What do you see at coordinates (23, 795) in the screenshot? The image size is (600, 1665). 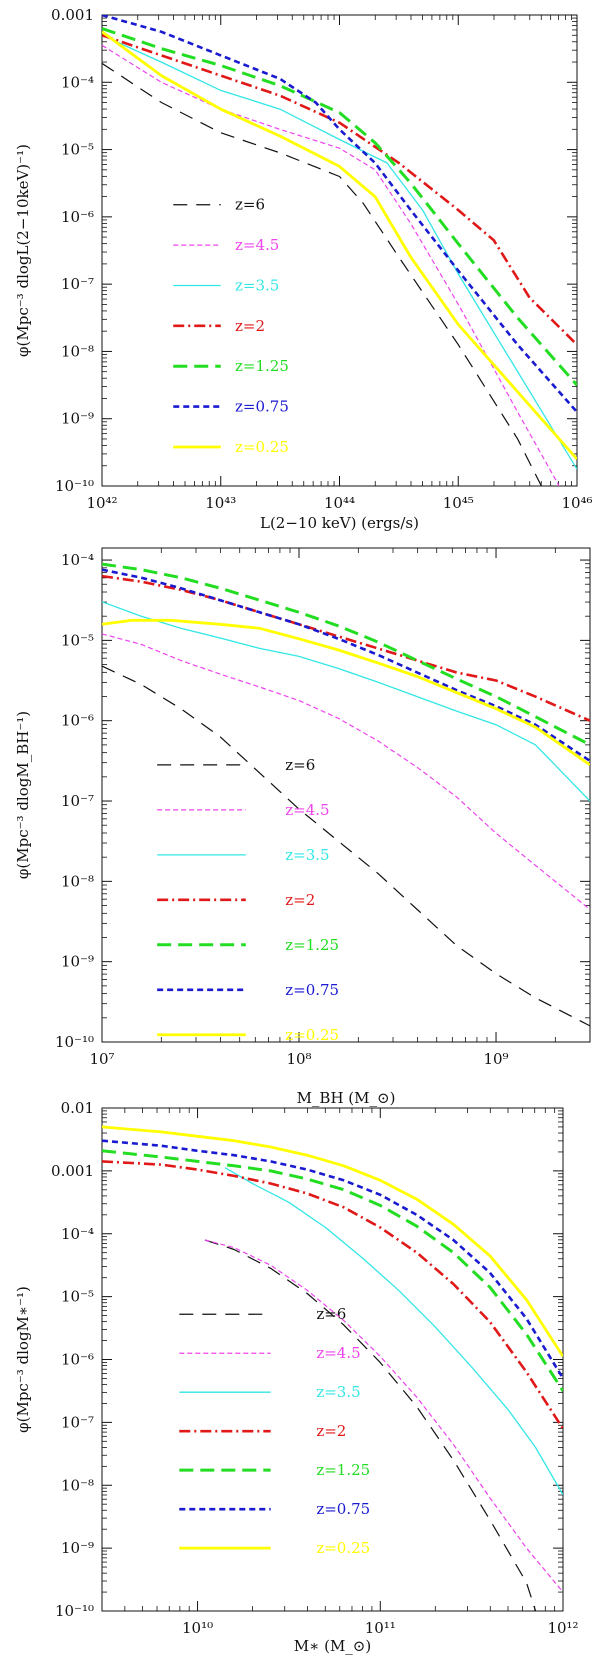 I see `y-axis-title: φ(Mpc⁻³ dlogM_BH⁻¹)` at bounding box center [23, 795].